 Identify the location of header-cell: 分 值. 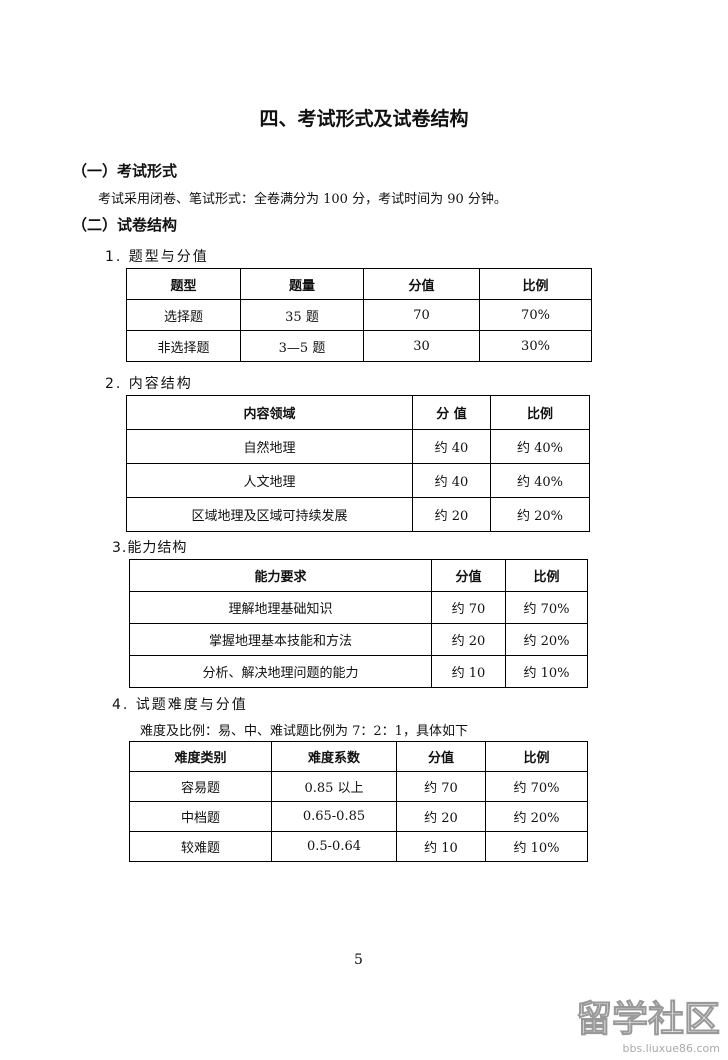
(451, 412).